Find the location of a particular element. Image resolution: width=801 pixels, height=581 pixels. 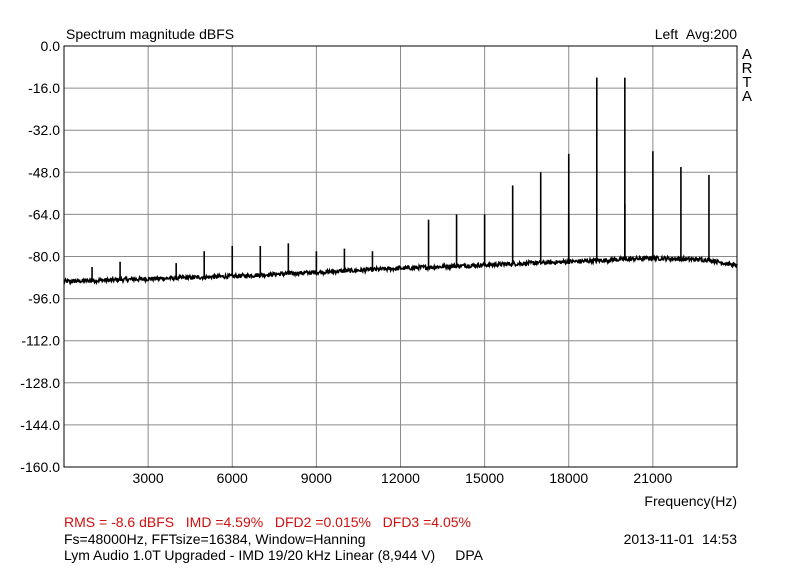

channel-info: Left Avg:200 is located at coordinates (696, 34).